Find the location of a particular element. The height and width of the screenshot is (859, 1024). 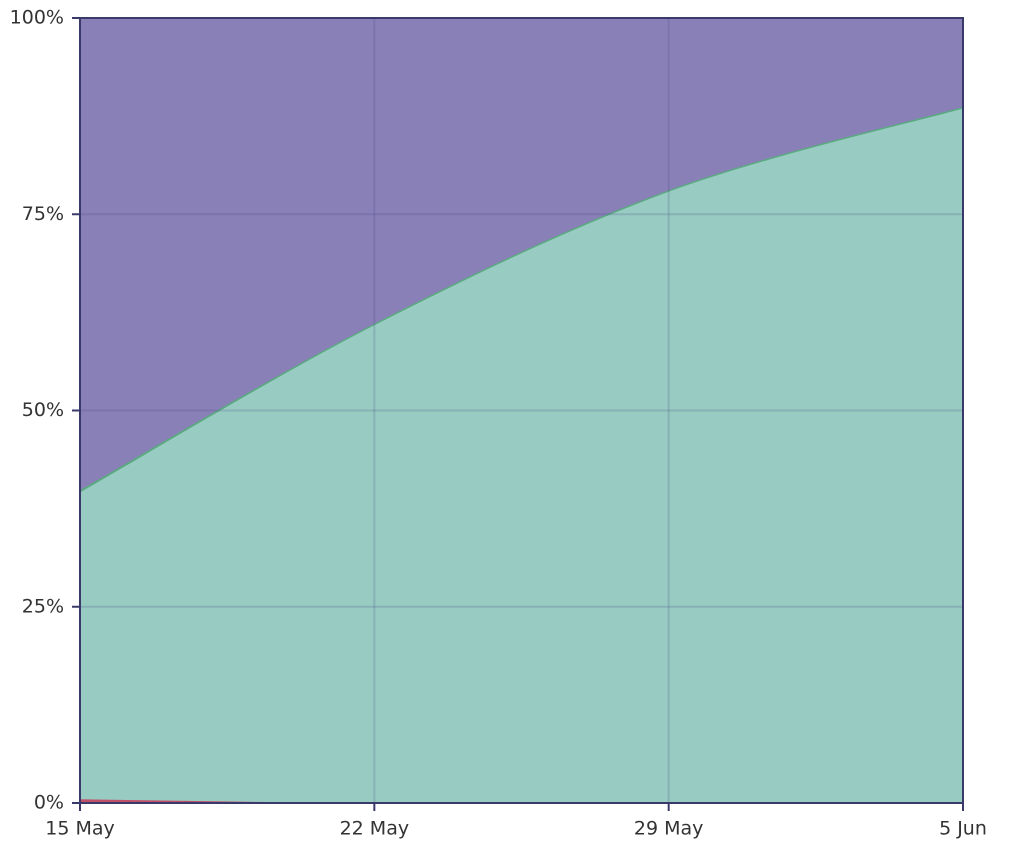

x-tick-label: 5 Jun is located at coordinates (963, 829).